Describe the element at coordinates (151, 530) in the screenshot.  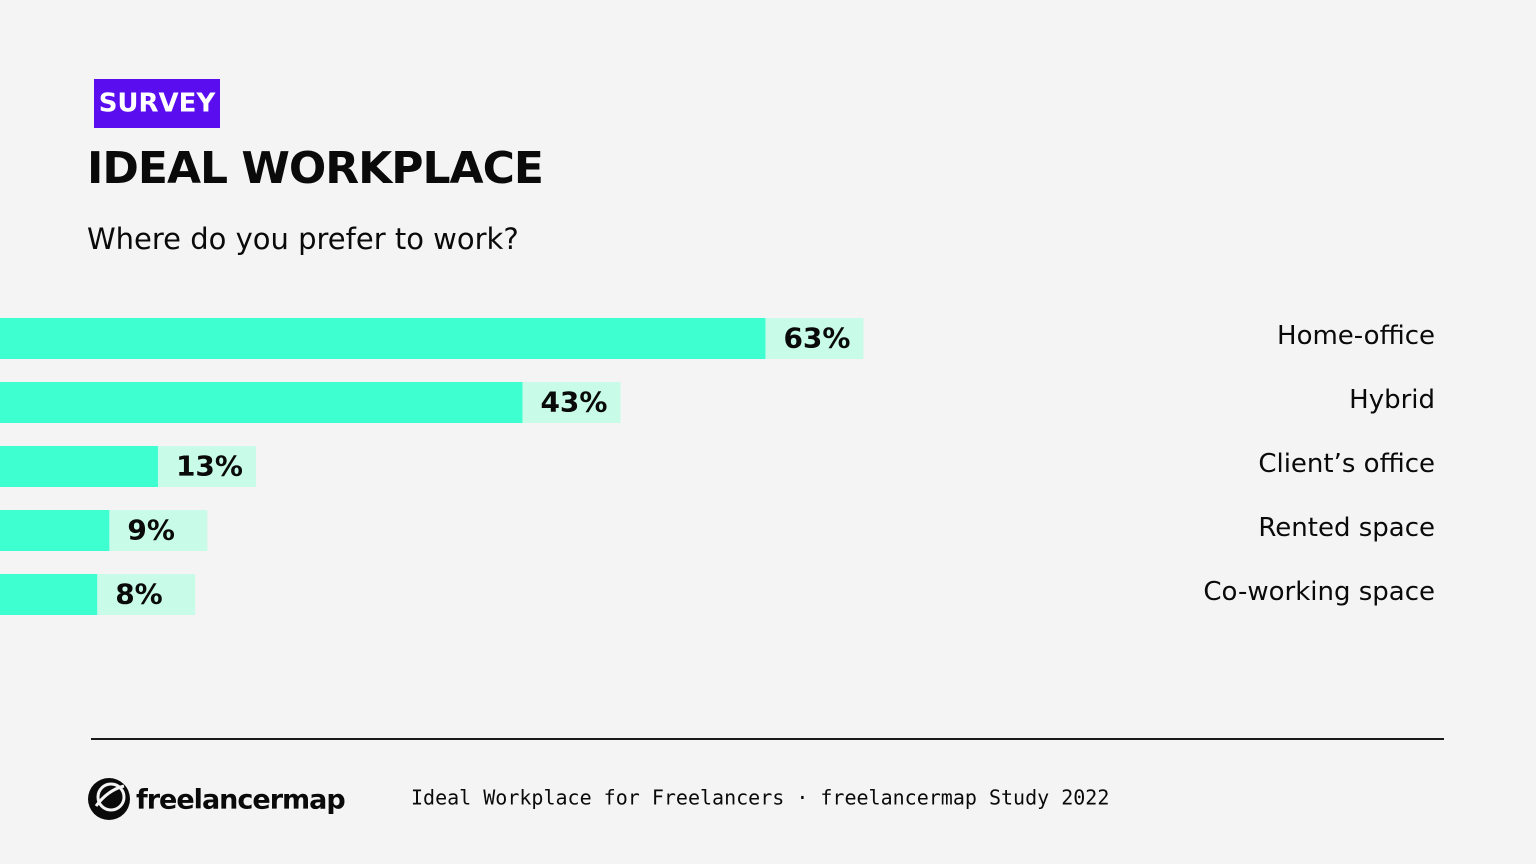
I see `value-label: 9%` at that location.